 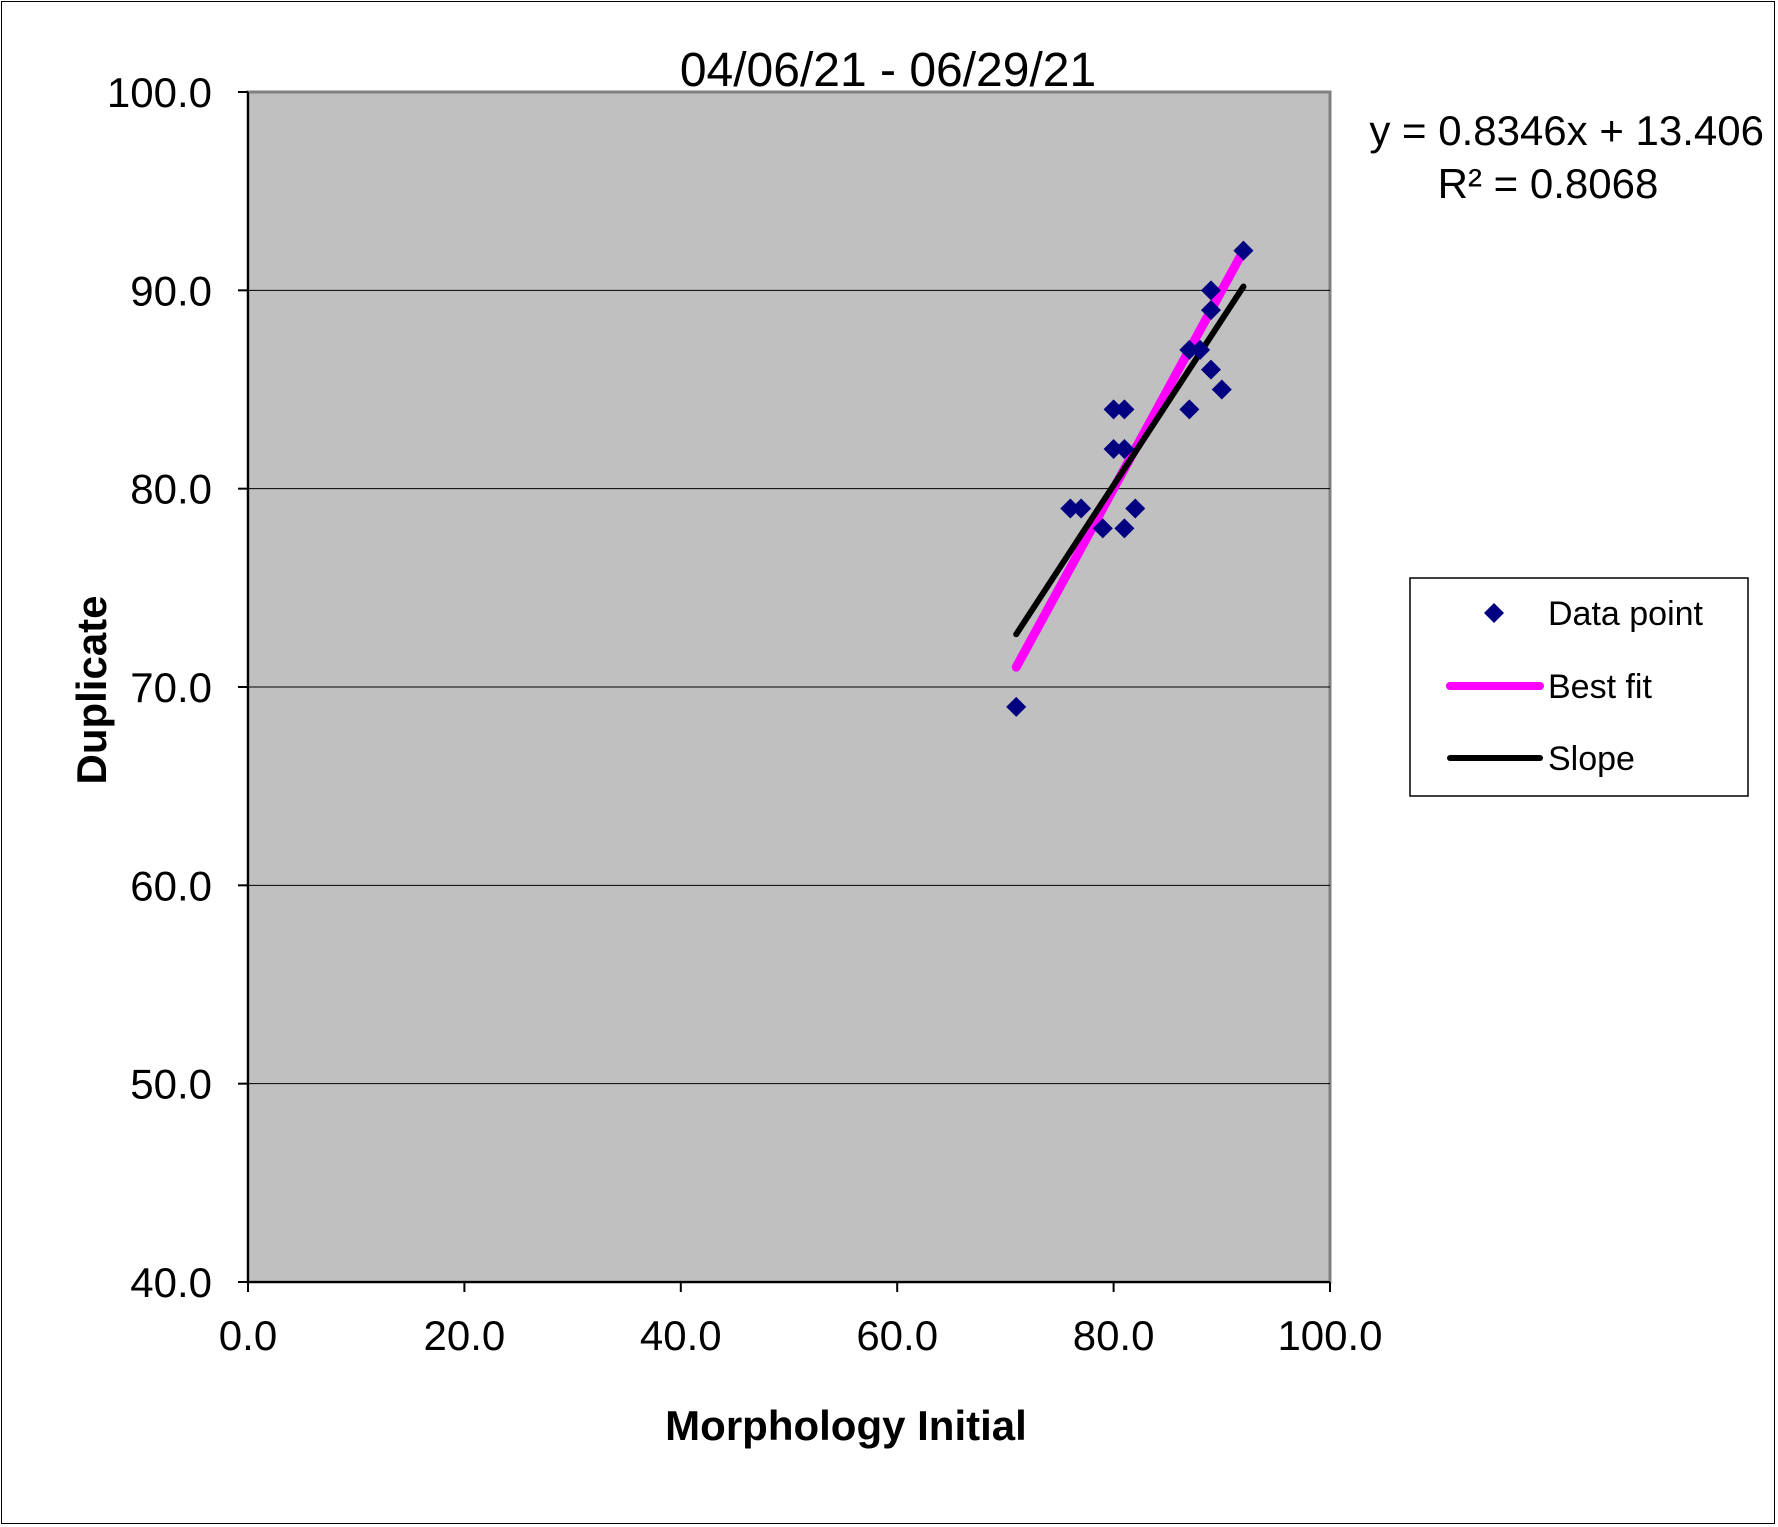 I want to click on r-squared-label: R² = 0.8068, so click(x=1548, y=183).